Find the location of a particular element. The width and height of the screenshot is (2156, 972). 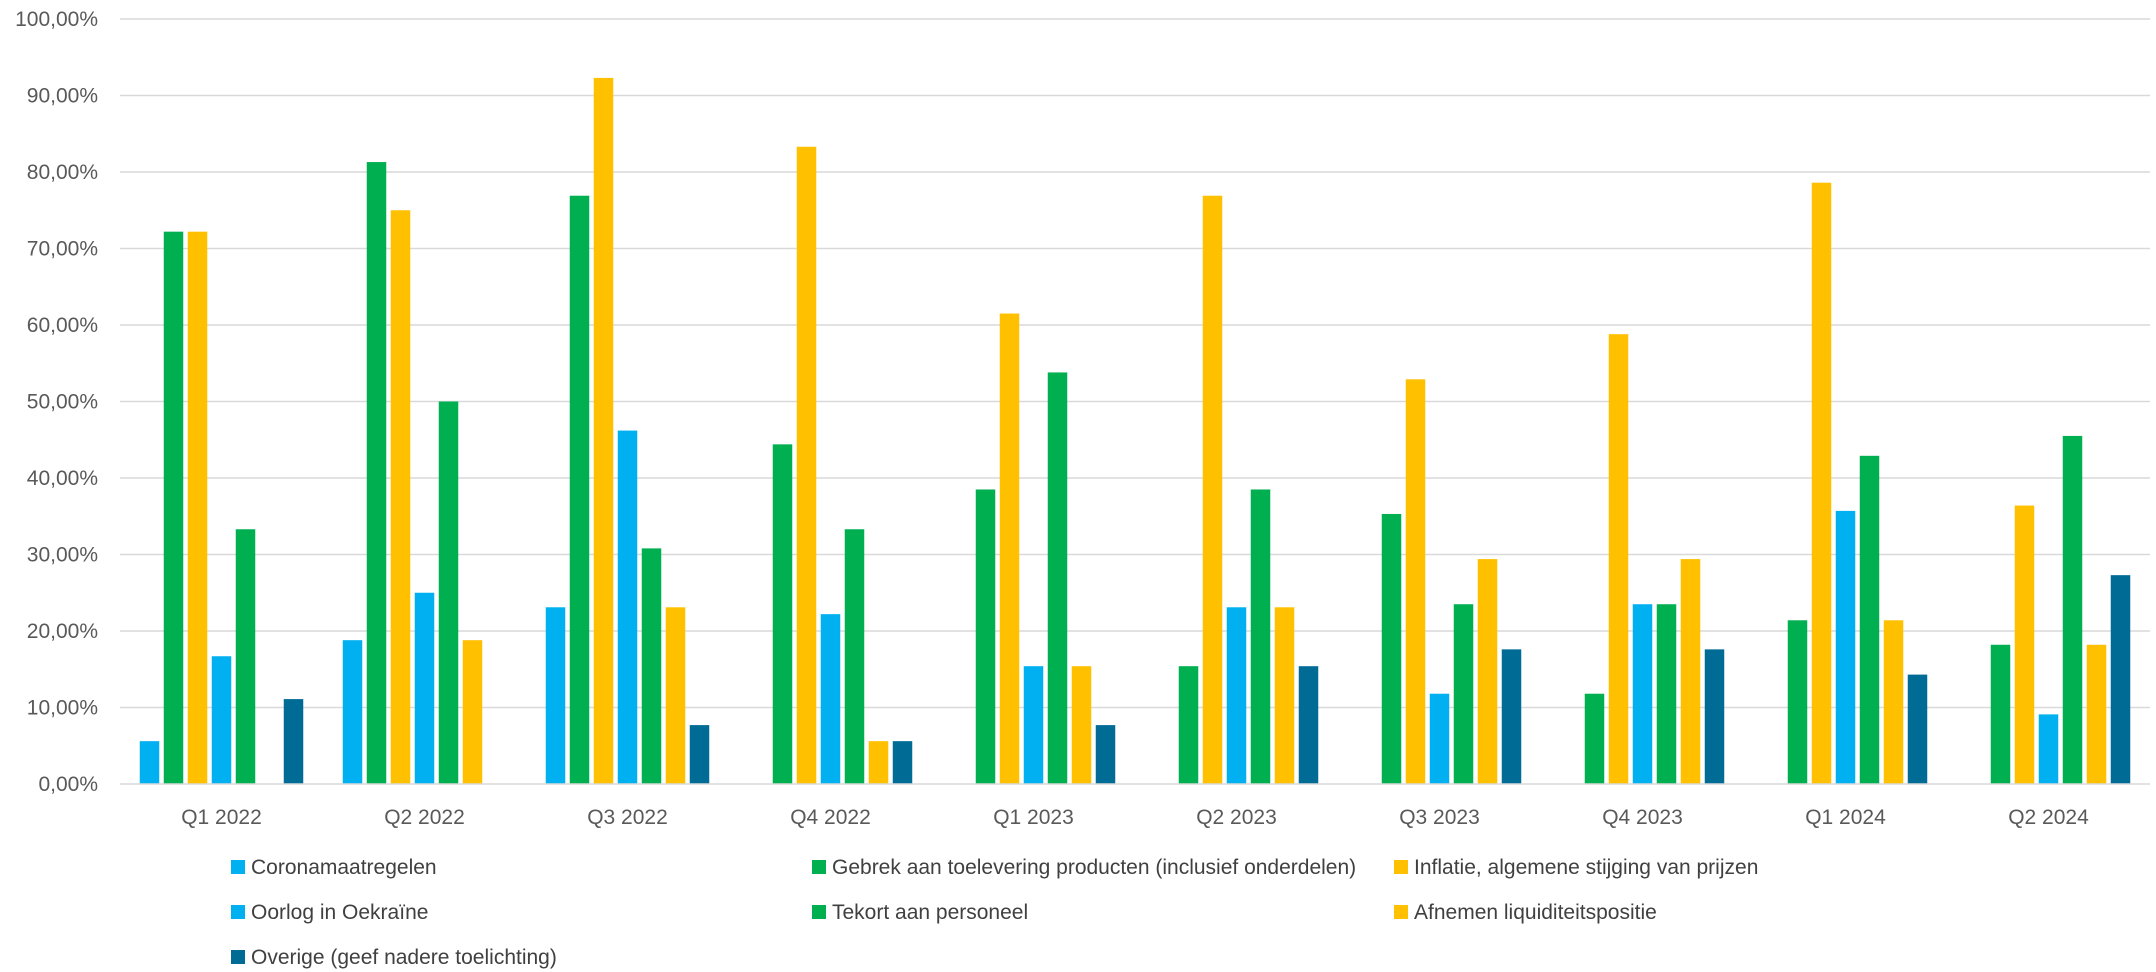

y-tick-label: 50,00% is located at coordinates (62, 402).